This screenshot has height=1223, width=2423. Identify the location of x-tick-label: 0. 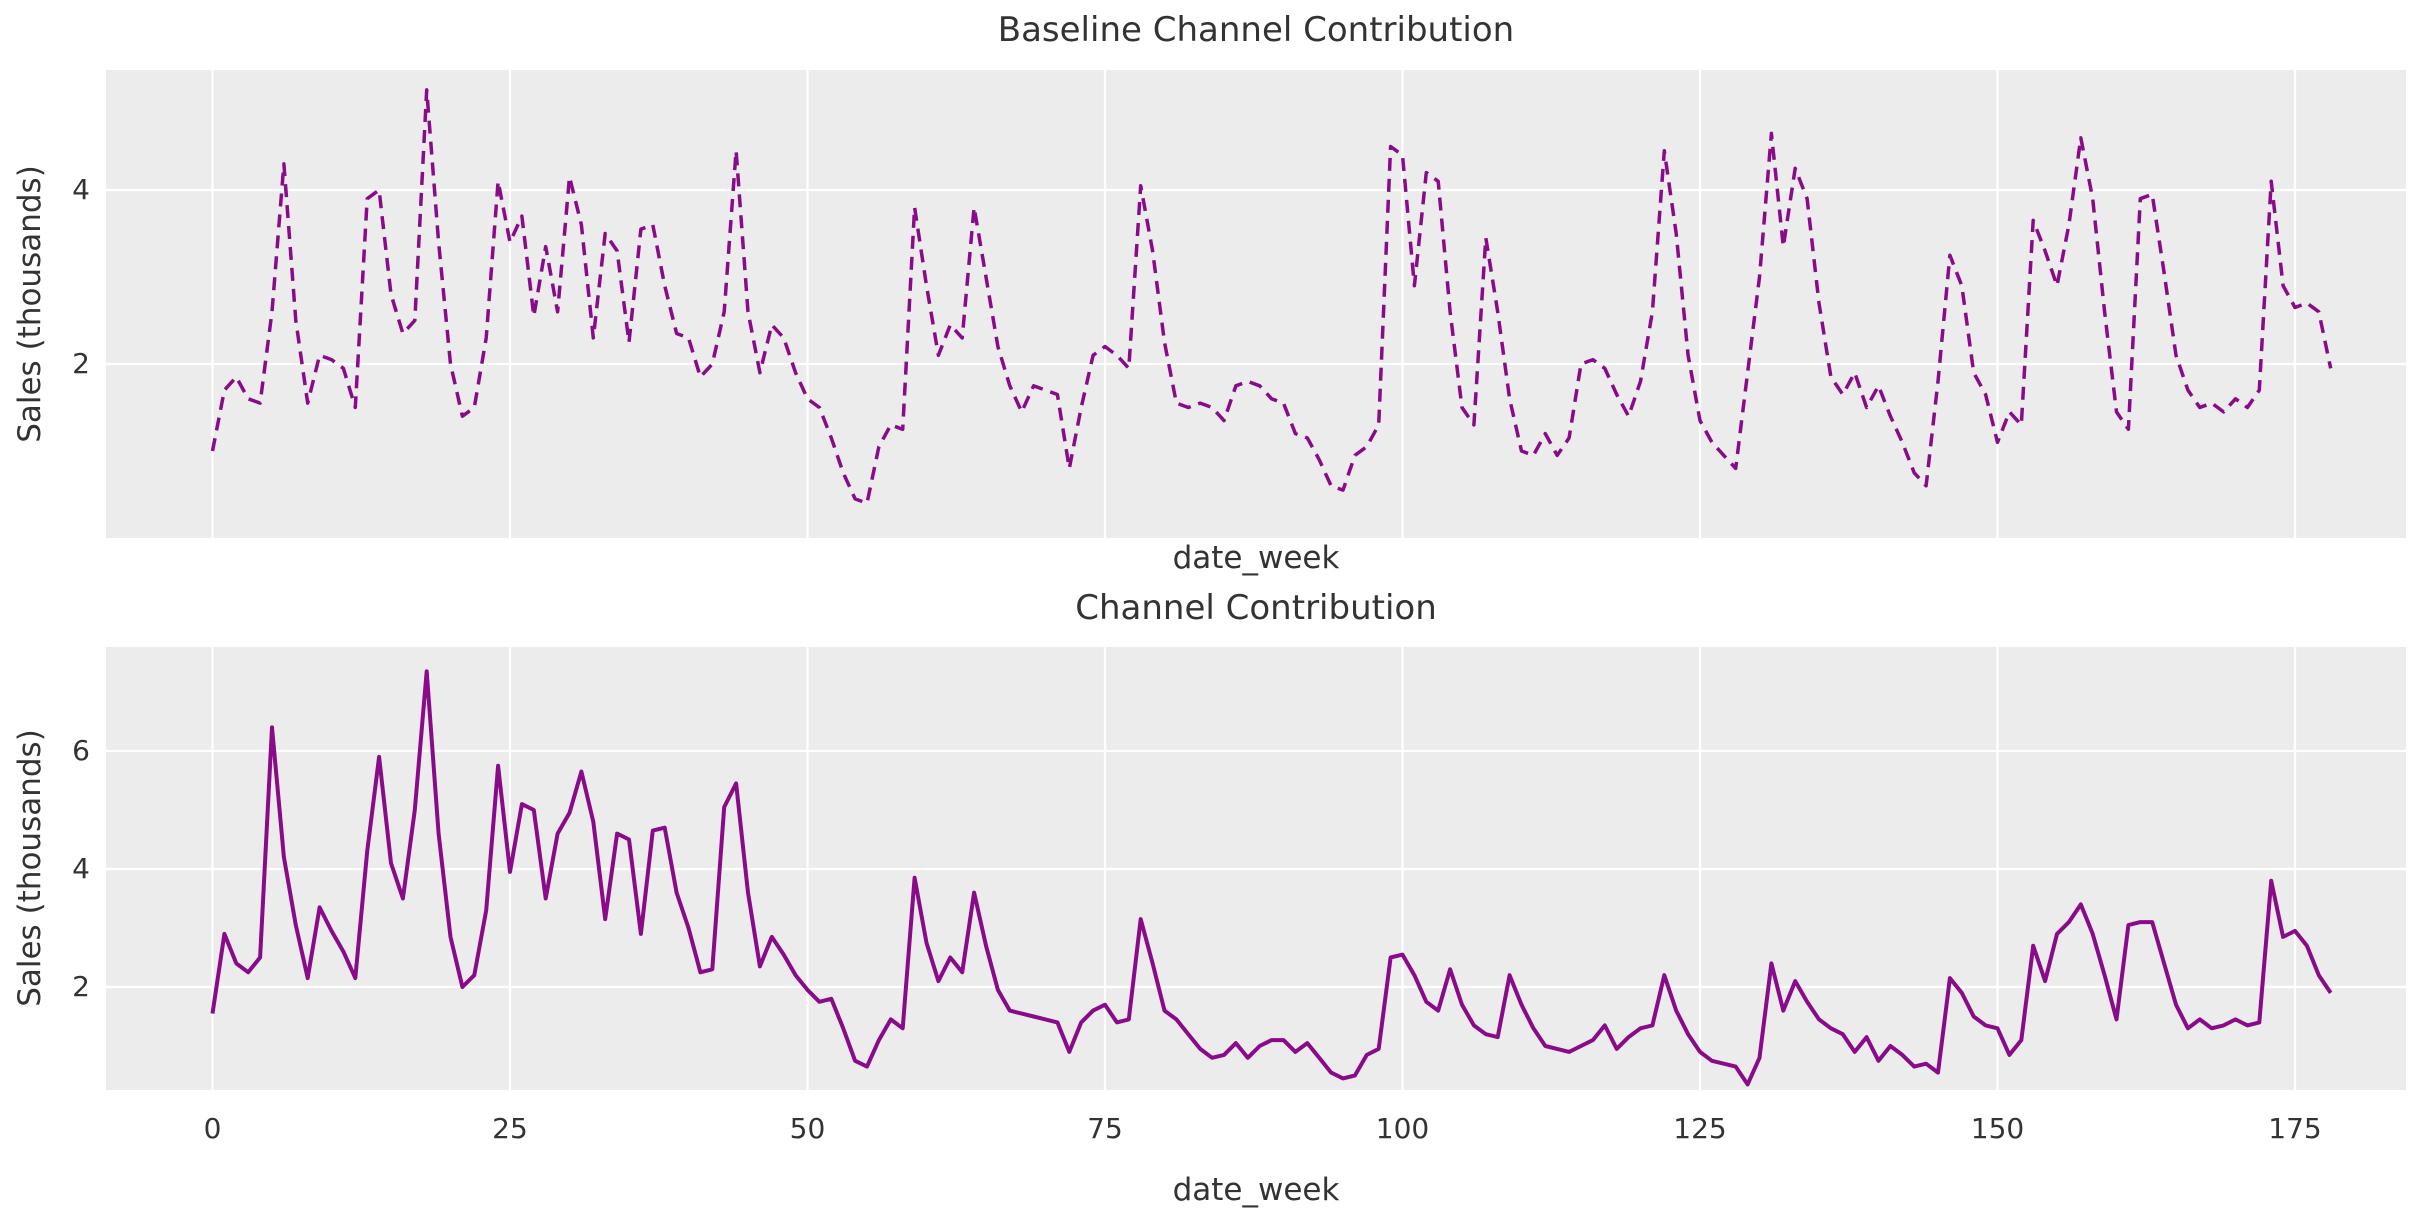
(212, 1128).